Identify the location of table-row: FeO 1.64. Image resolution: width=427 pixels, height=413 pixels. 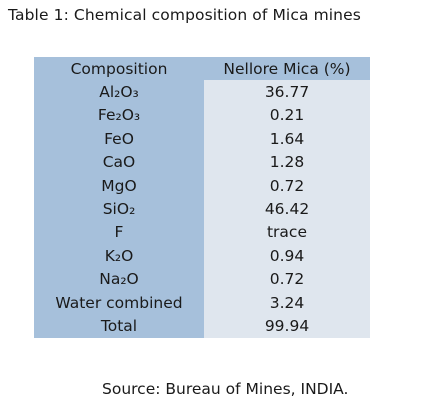
(202, 139).